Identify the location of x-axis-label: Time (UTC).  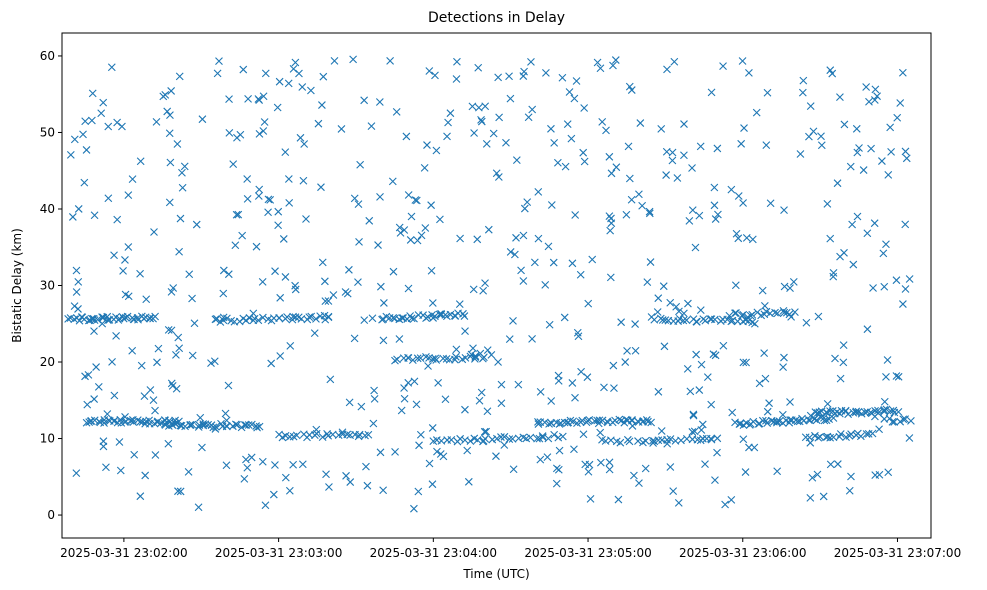
(495, 574).